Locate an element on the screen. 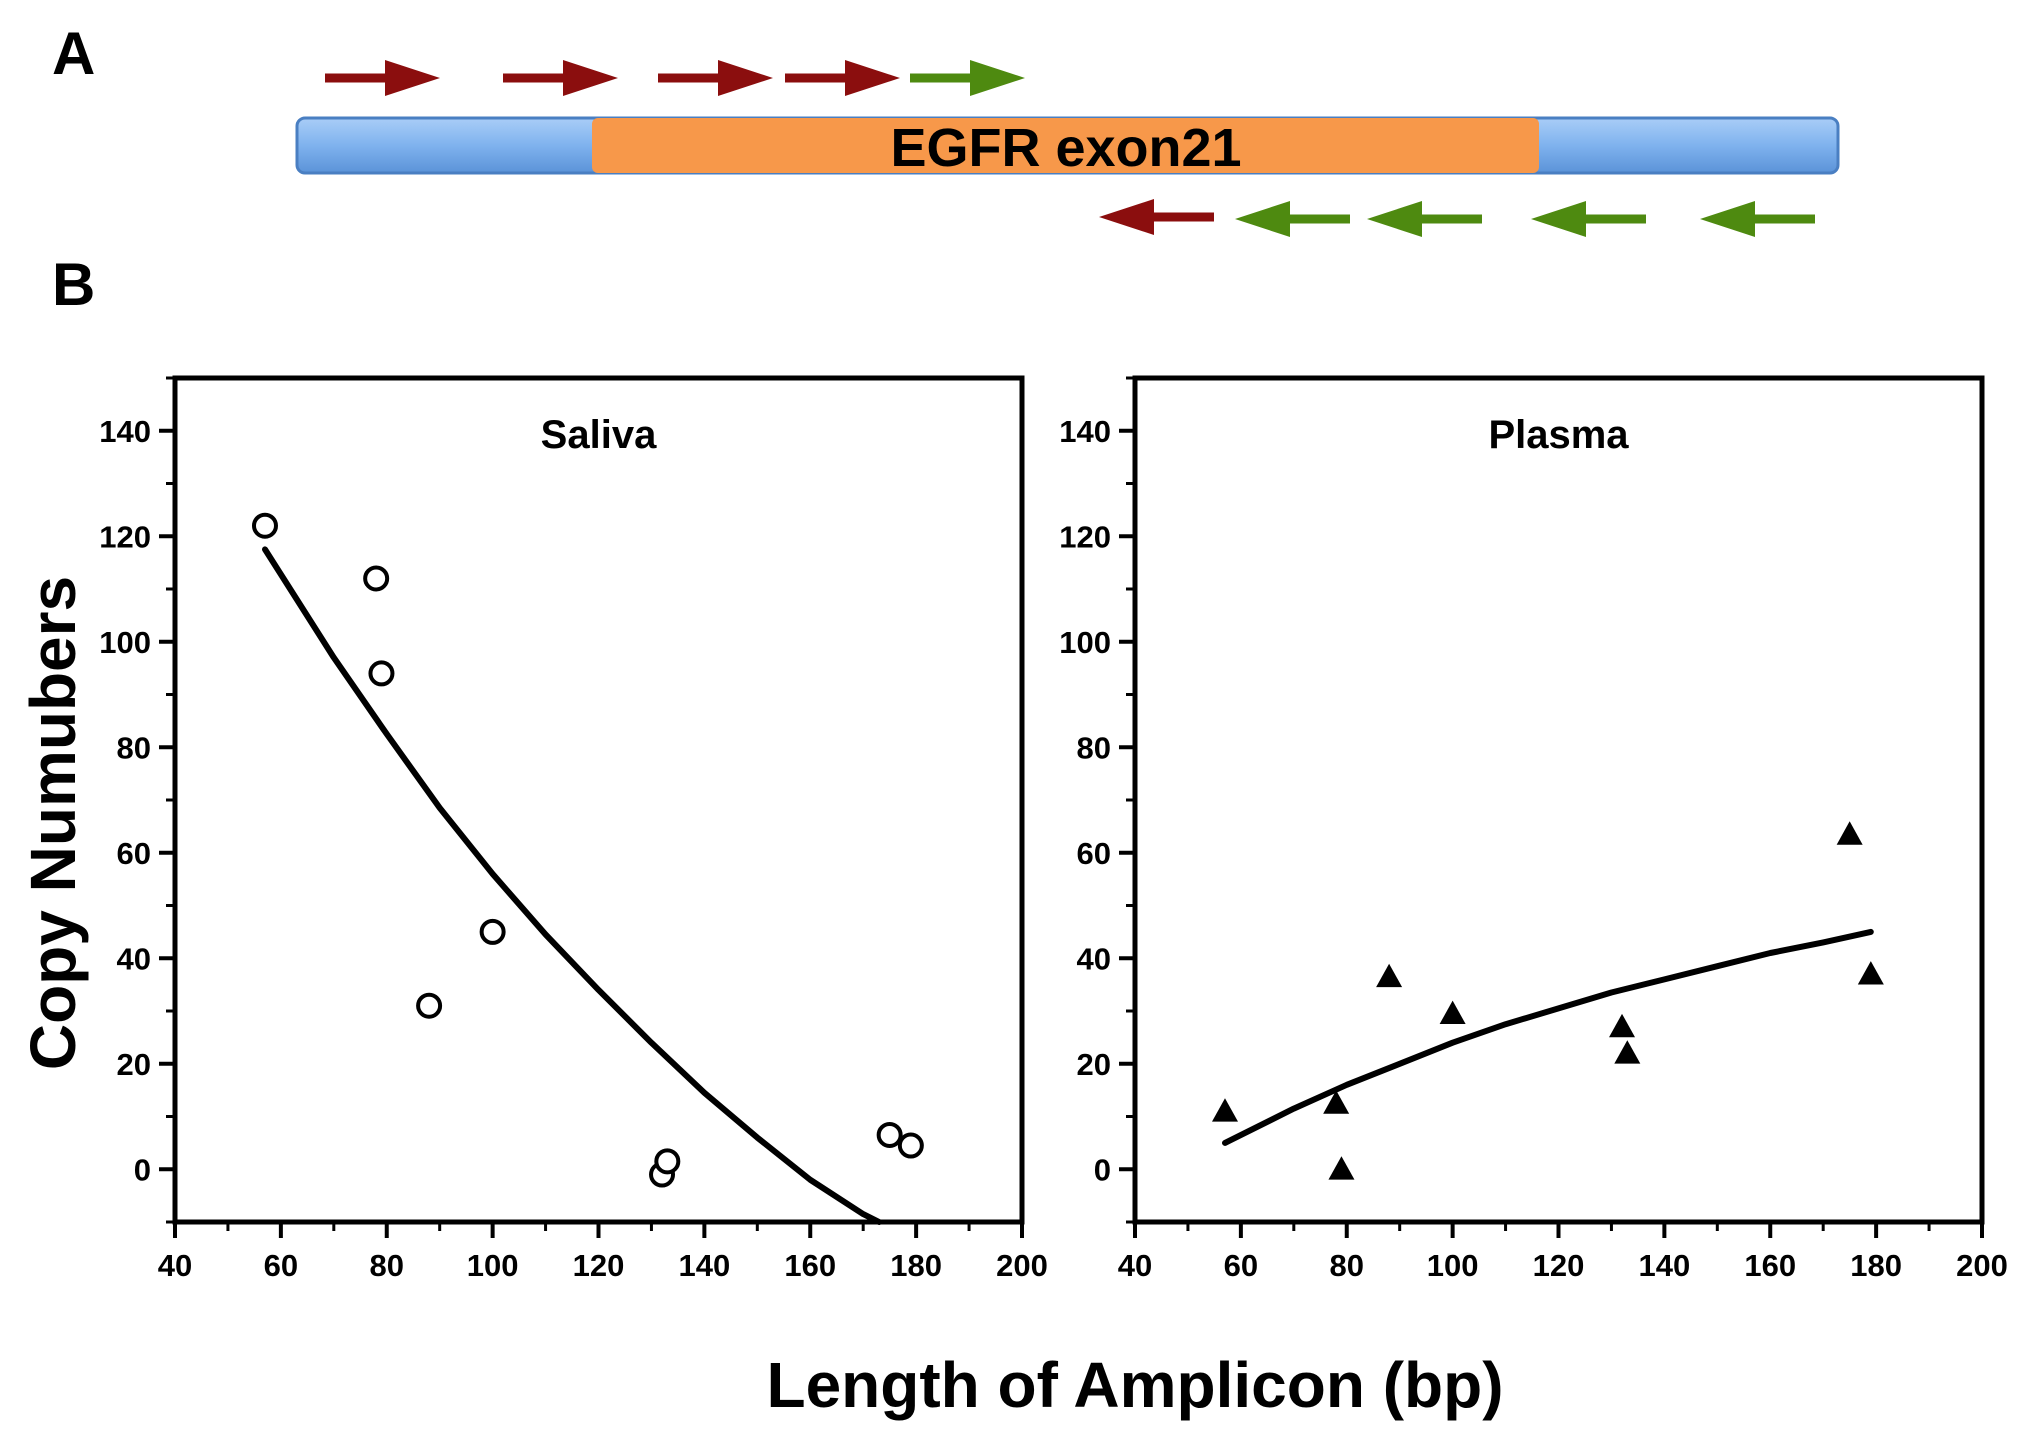 This screenshot has width=2017, height=1437. y-axis-title: Copy Numubers is located at coordinates (53, 823).